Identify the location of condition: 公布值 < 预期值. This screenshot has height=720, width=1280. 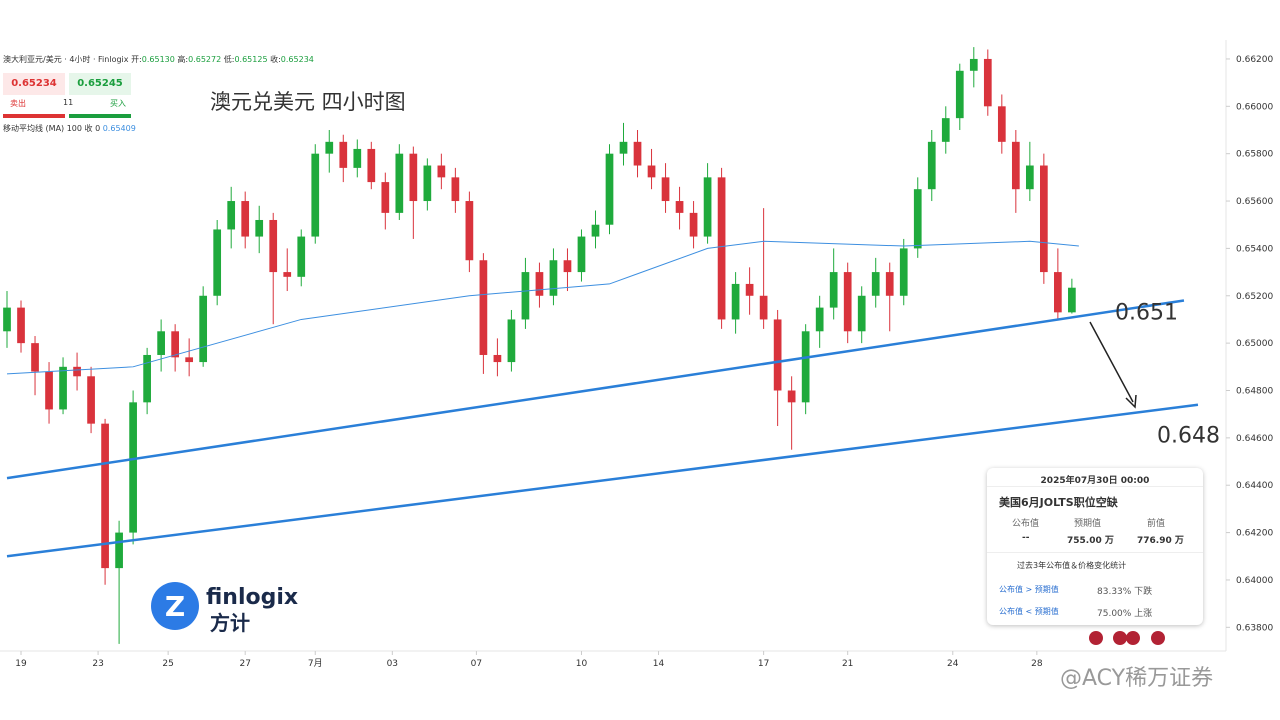
(1029, 611).